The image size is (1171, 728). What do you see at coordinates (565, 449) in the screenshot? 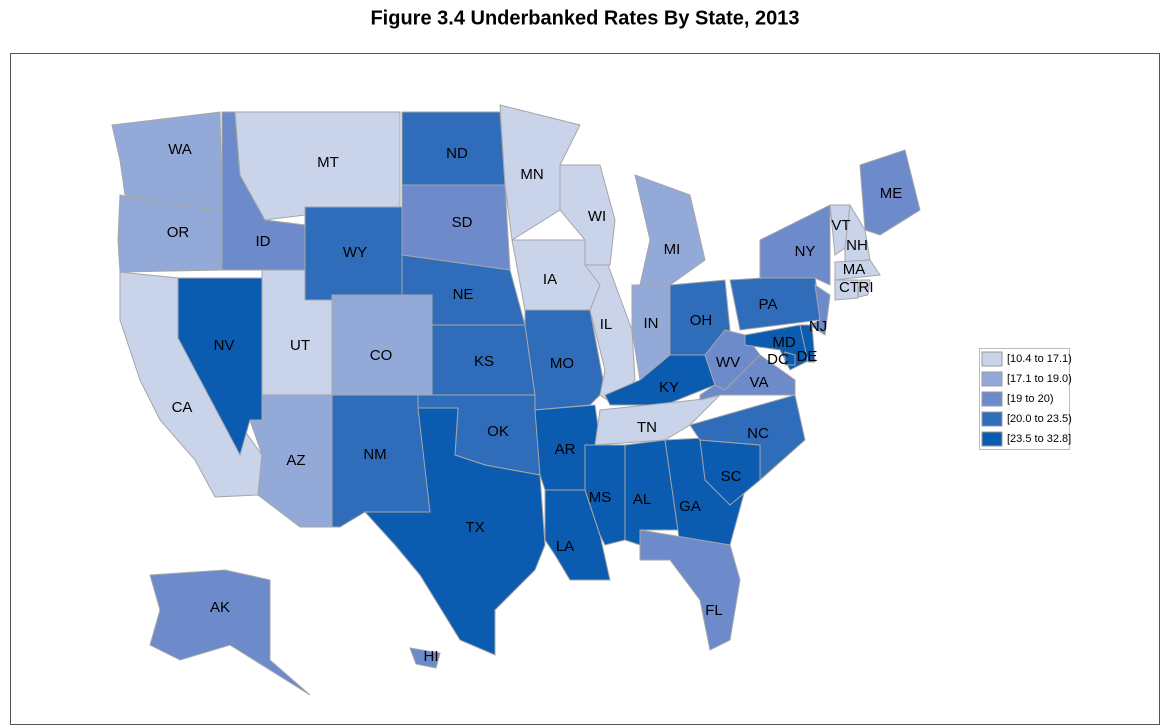
I see `state-label: AR` at bounding box center [565, 449].